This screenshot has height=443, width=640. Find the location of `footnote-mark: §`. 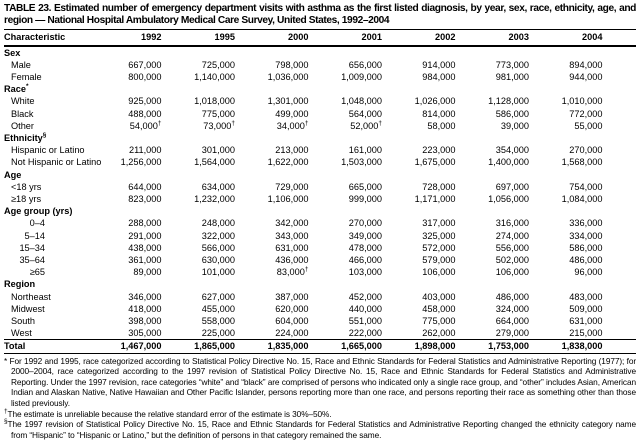

footnote-mark: § is located at coordinates (44, 135).